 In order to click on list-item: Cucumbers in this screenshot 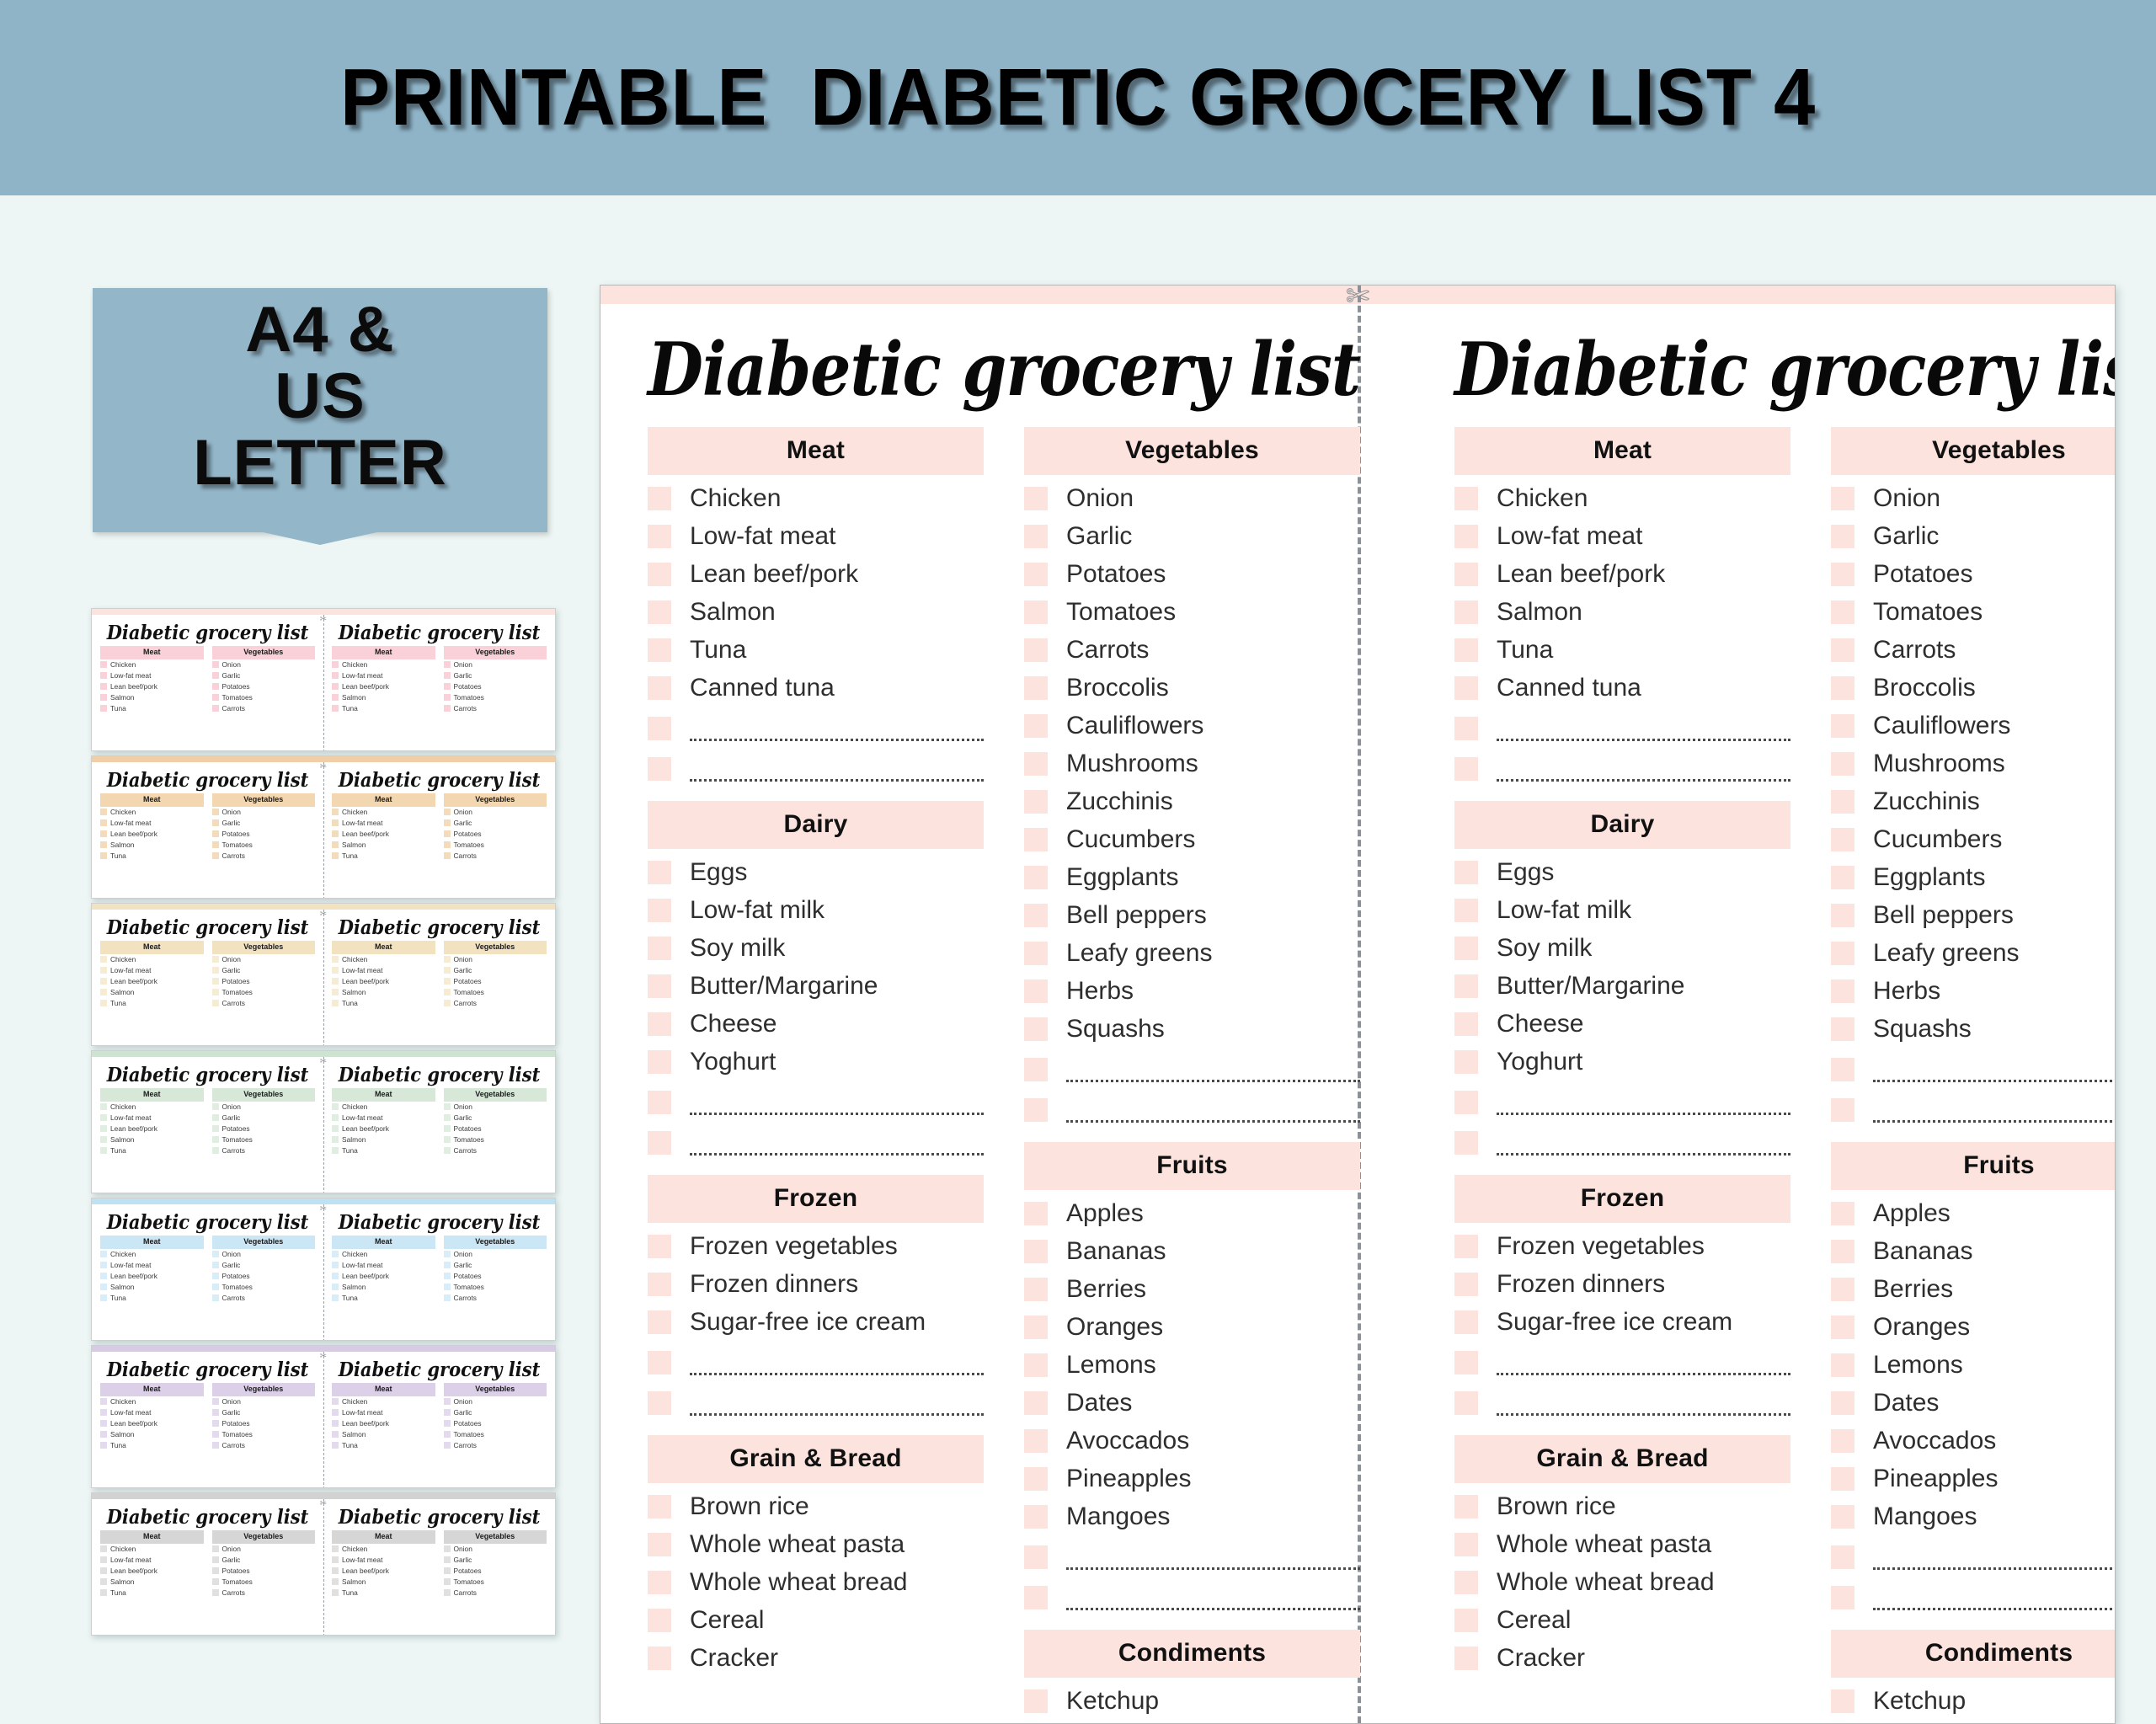, I will do `click(1192, 839)`.